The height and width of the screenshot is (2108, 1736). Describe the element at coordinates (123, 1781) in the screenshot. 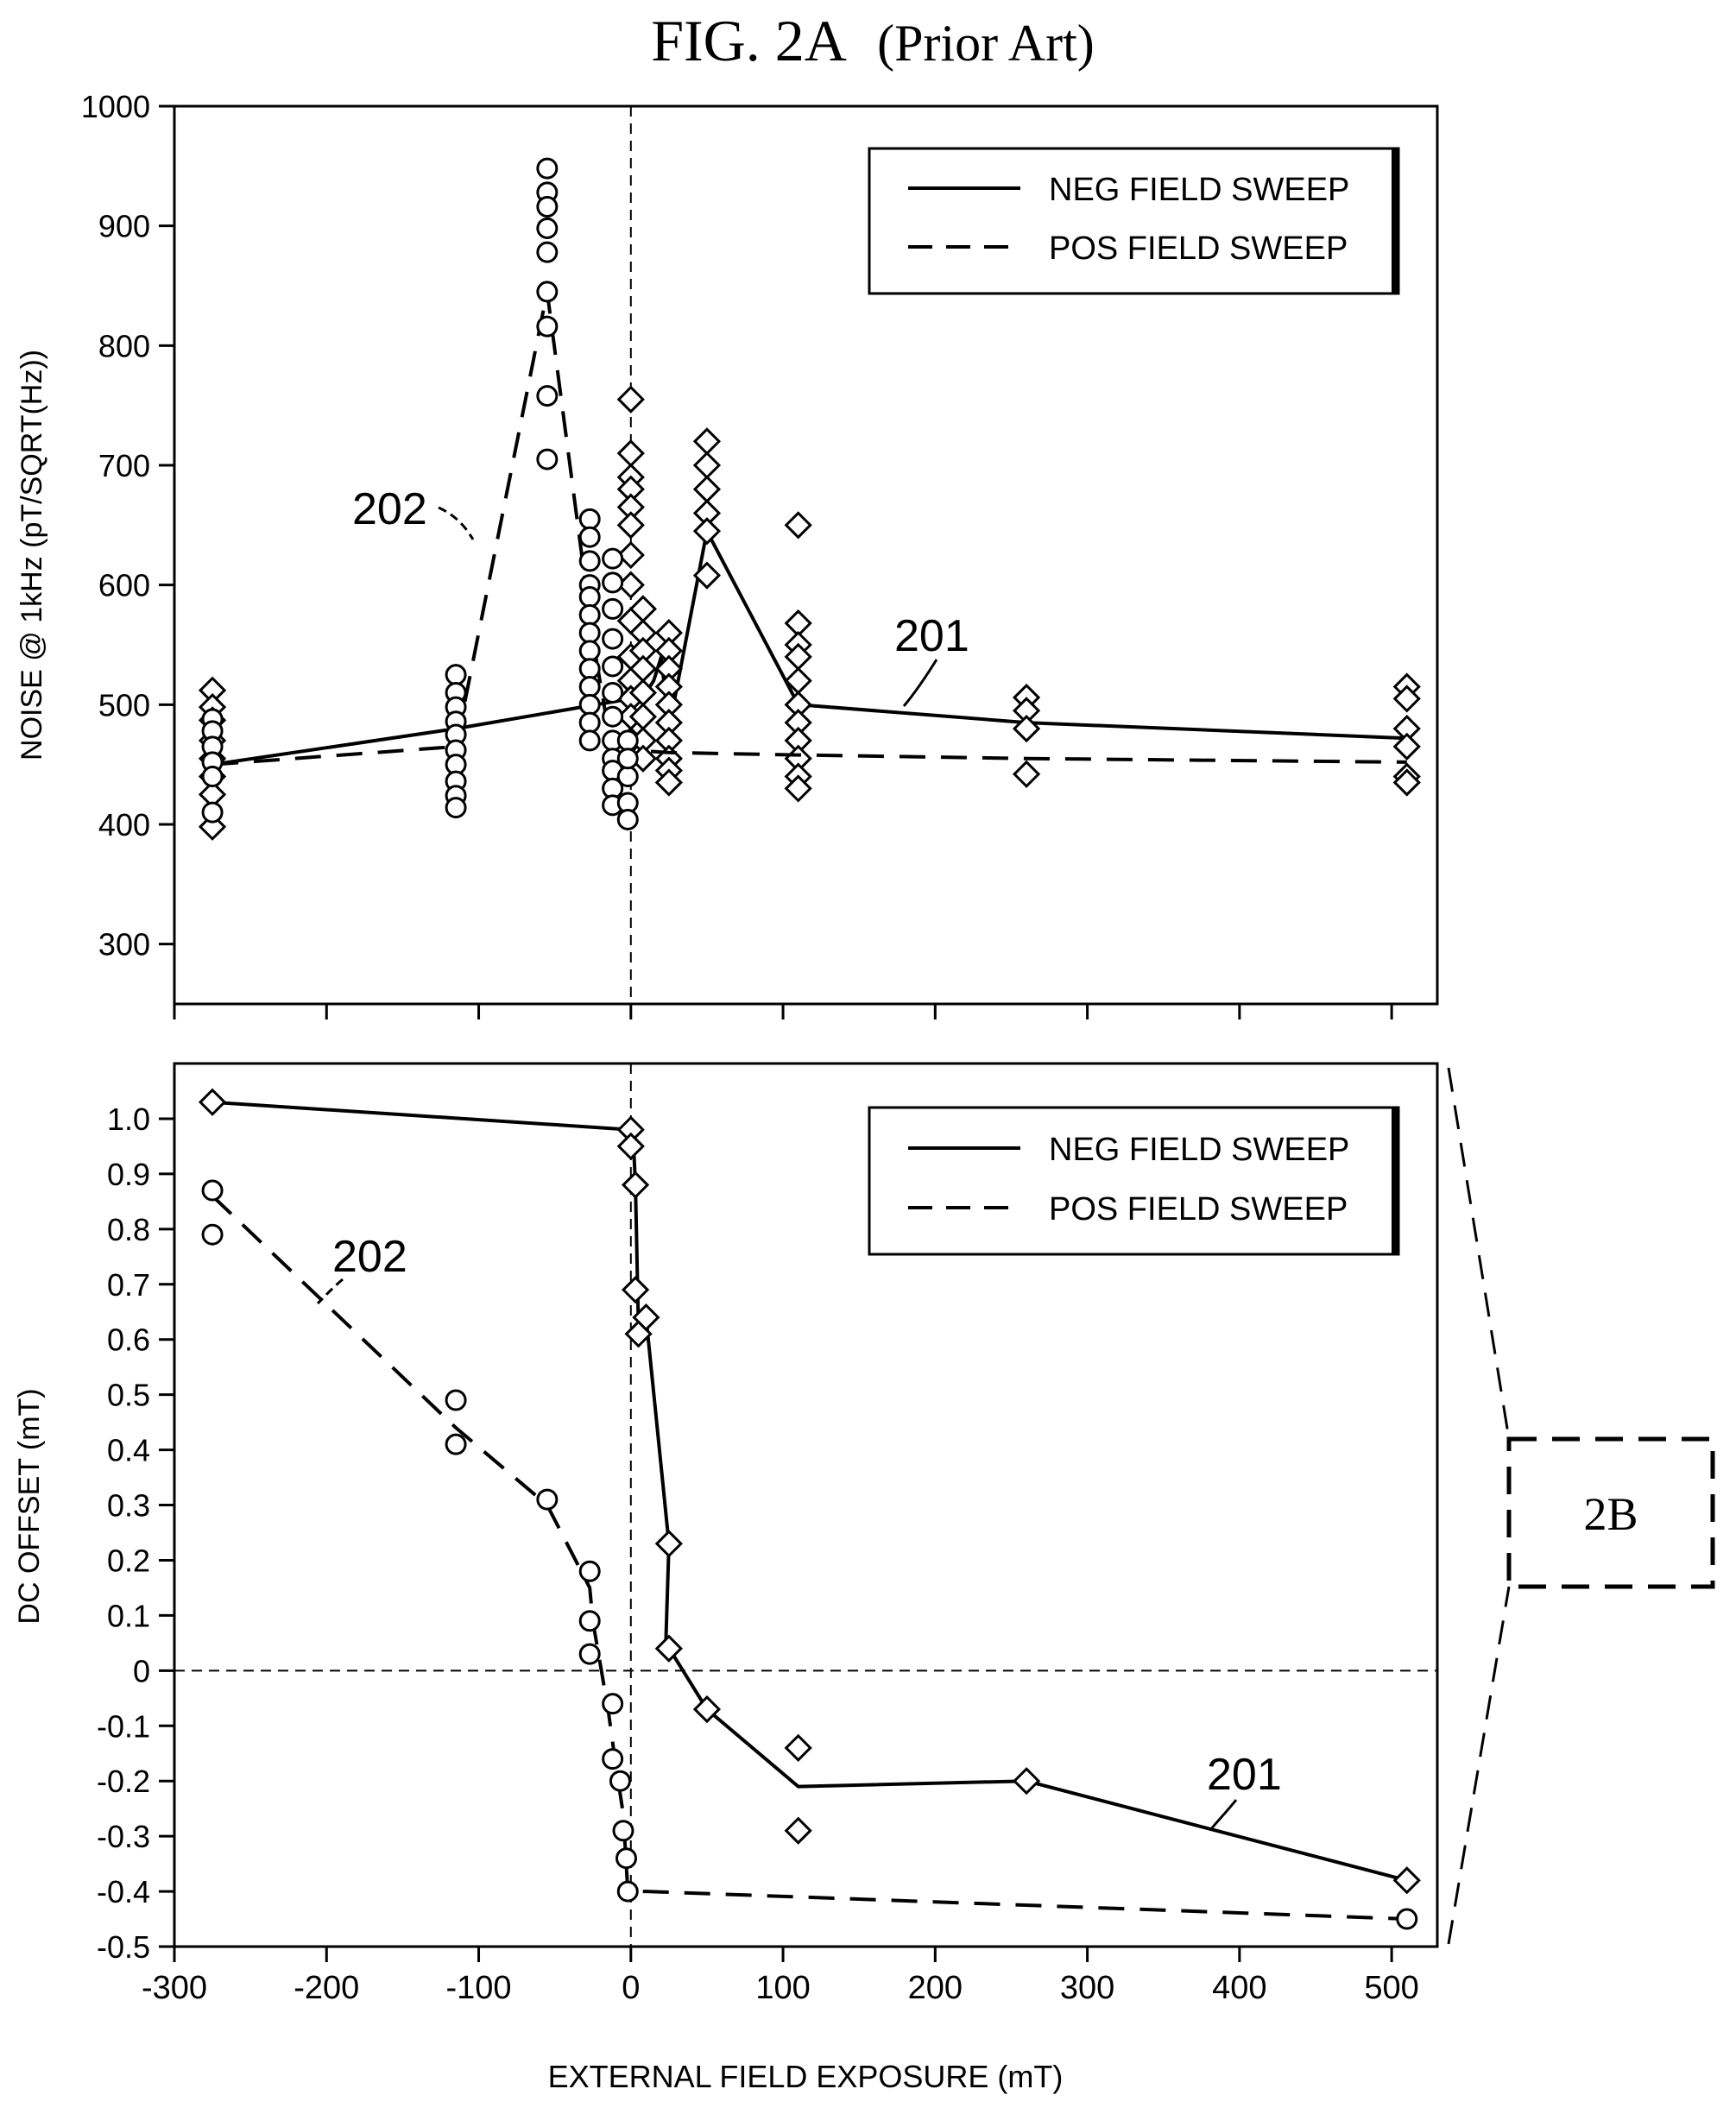

I see `dc-offset-y-tick-label: -0.2` at that location.